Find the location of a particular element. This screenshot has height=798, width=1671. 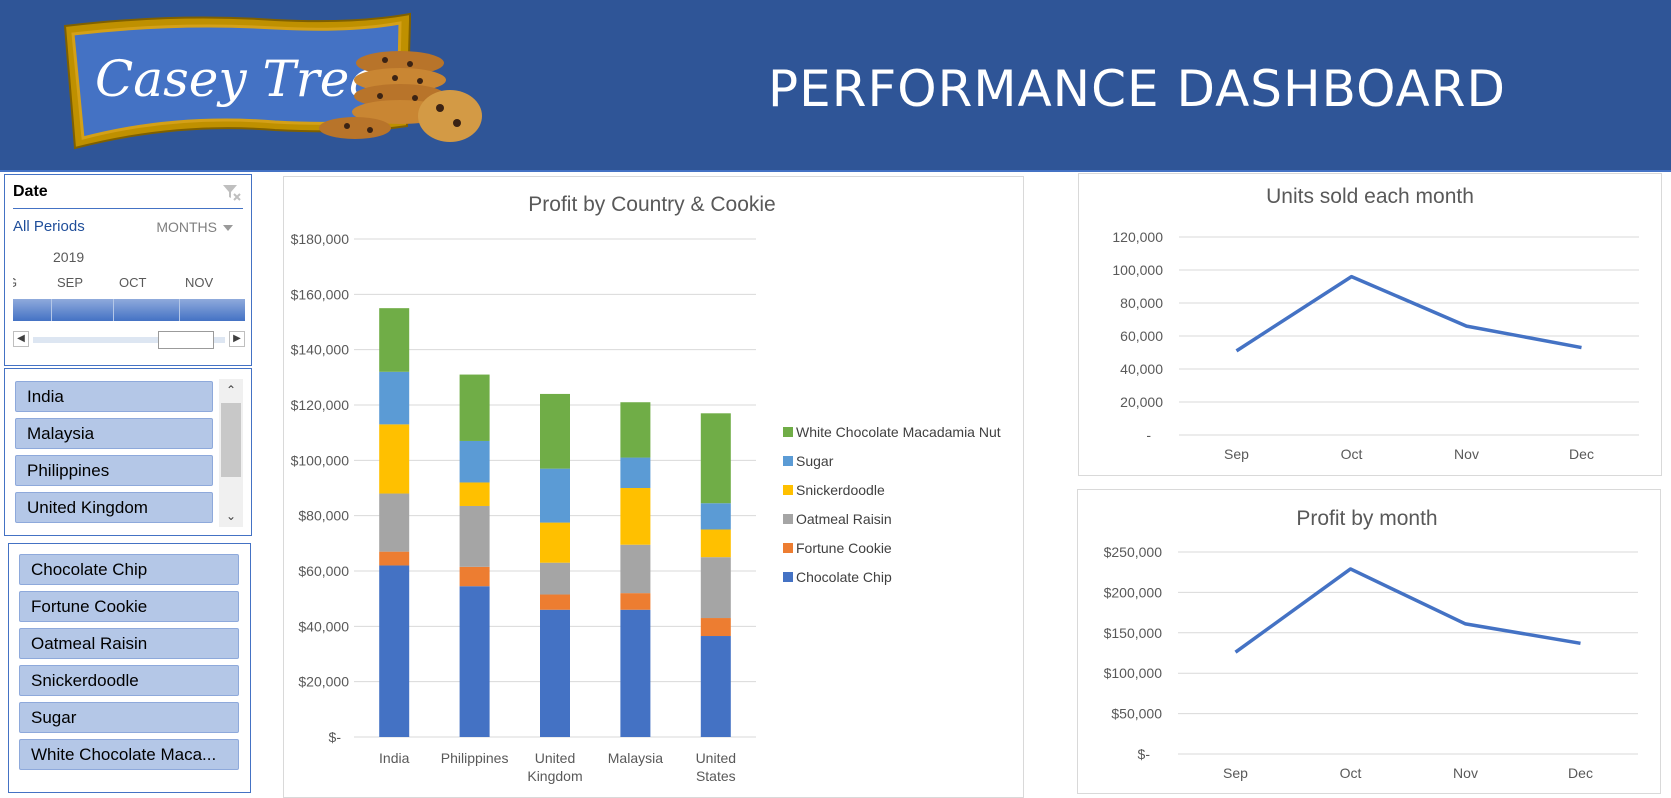

y-tick-label: $40,000 is located at coordinates (323, 626).